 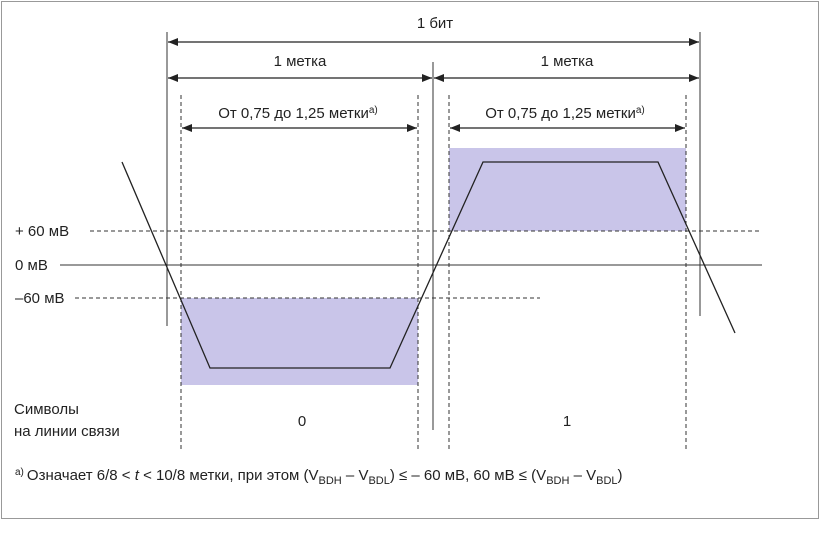 I want to click on level-label: 0 мВ, so click(x=31, y=265).